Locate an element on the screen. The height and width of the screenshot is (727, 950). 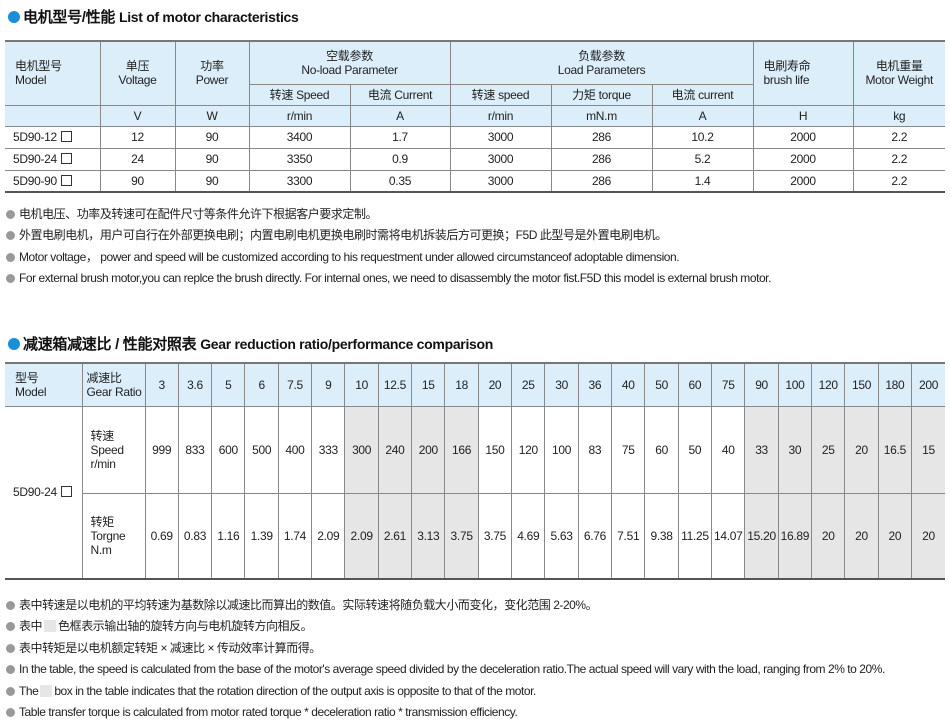
model-cell: 5D90-90 is located at coordinates (53, 181).